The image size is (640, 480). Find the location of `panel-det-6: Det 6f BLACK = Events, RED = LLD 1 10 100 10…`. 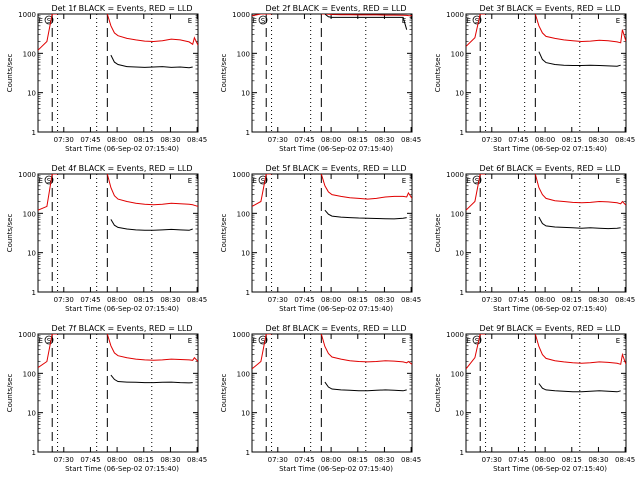

panel-det-6: Det 6f BLACK = Events, RED = LLD 1 10 100 10… is located at coordinates (534, 238).